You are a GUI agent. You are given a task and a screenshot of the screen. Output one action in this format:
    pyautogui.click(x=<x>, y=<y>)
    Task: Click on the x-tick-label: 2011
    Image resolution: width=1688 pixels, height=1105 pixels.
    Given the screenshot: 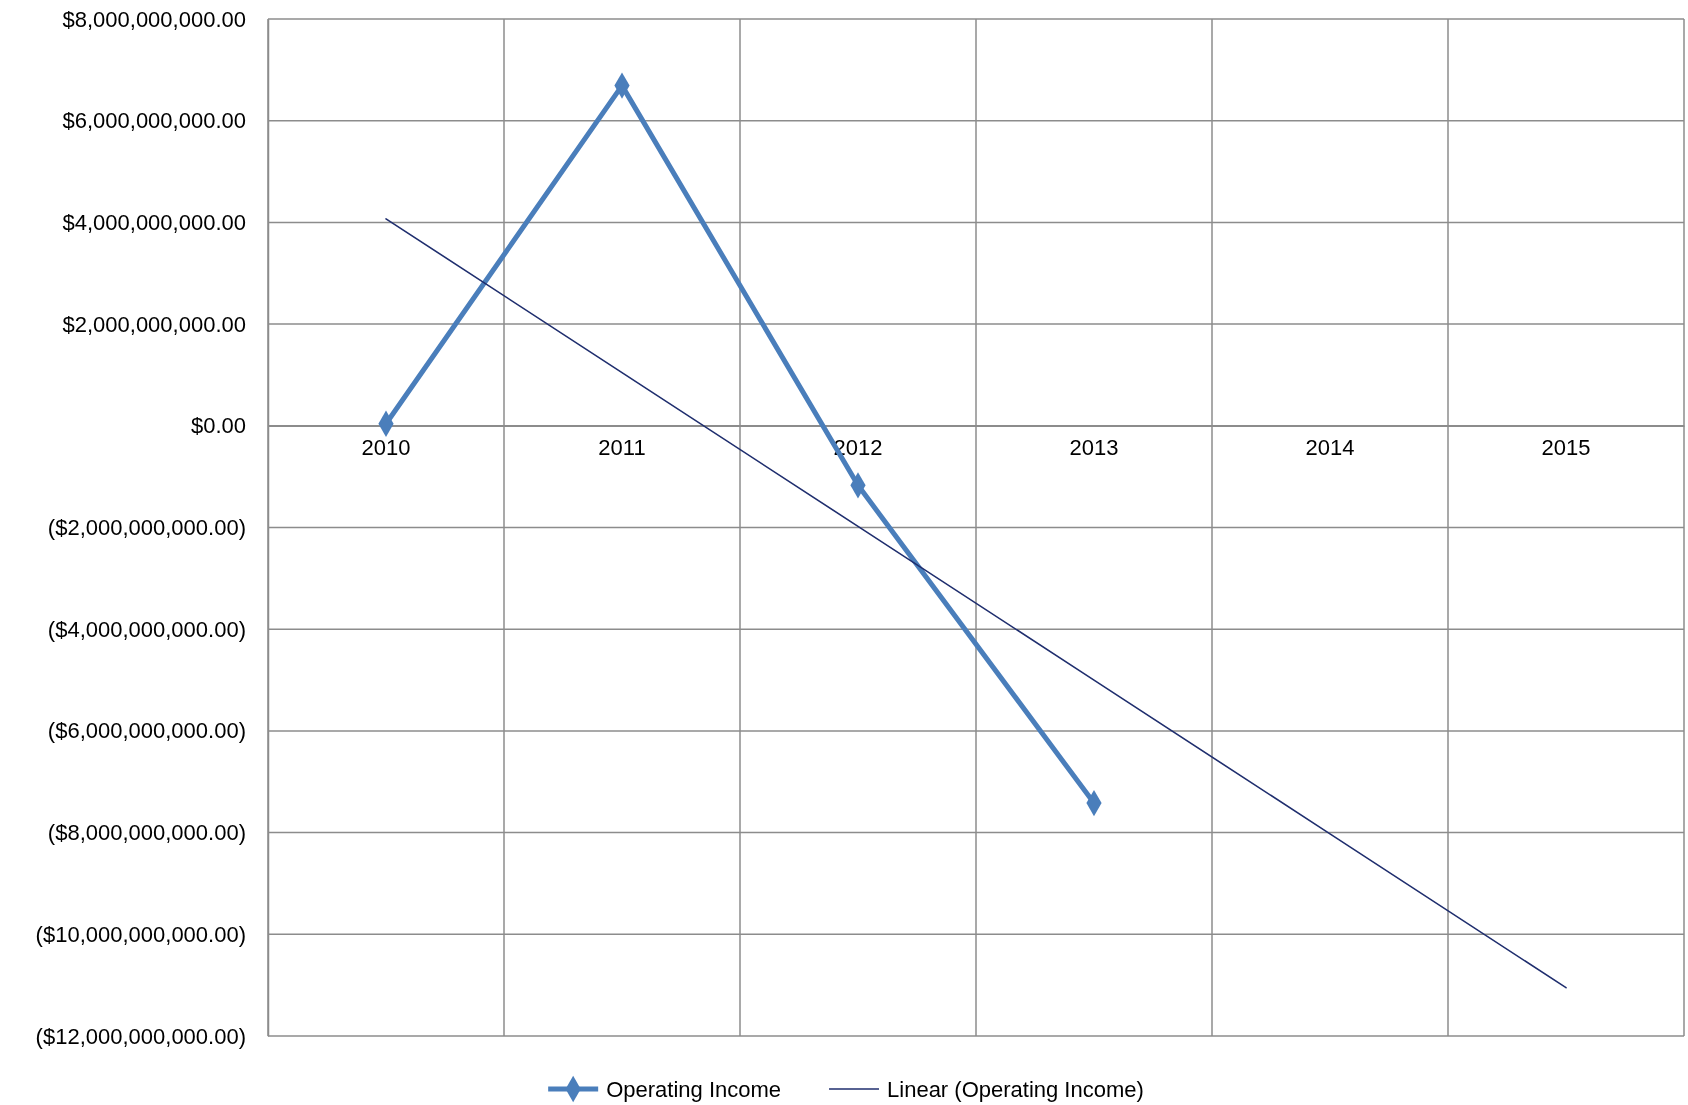 What is the action you would take?
    pyautogui.click(x=622, y=448)
    